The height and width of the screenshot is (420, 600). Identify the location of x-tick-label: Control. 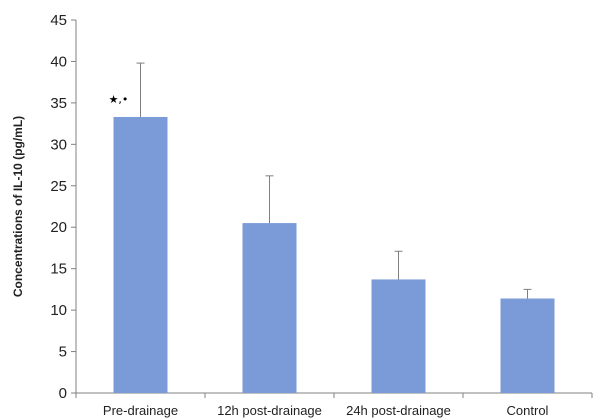
(528, 410).